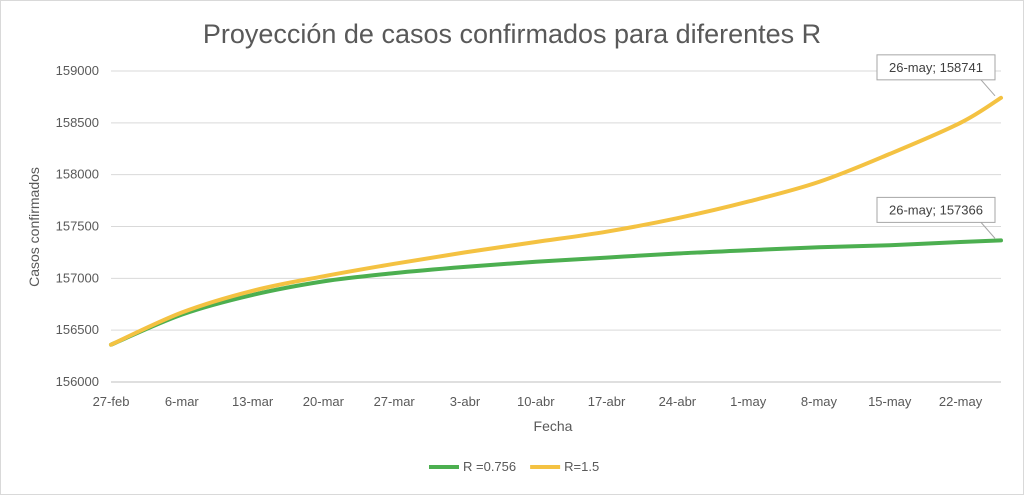 The width and height of the screenshot is (1024, 495). What do you see at coordinates (77, 329) in the screenshot?
I see `y-tick-label: 156500` at bounding box center [77, 329].